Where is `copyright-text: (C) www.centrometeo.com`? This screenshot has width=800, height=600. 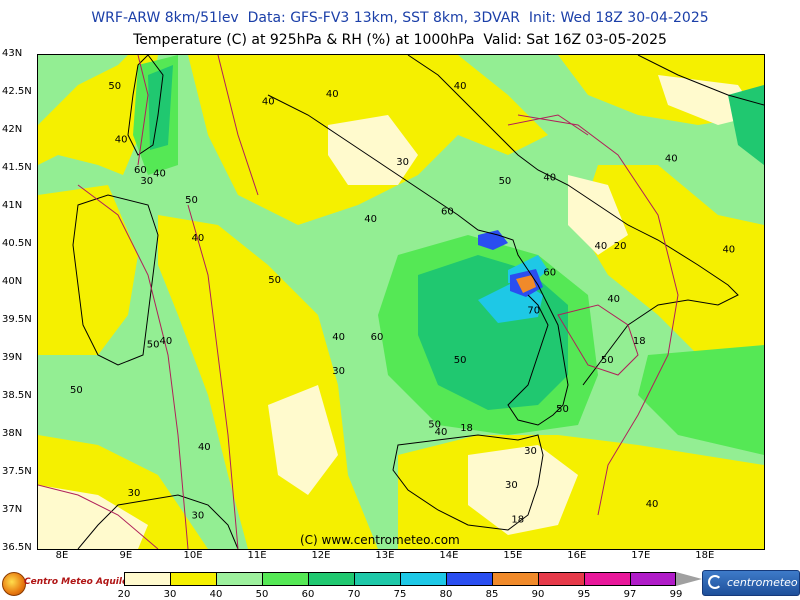
copyright-text: (C) www.centrometeo.com is located at coordinates (380, 540).